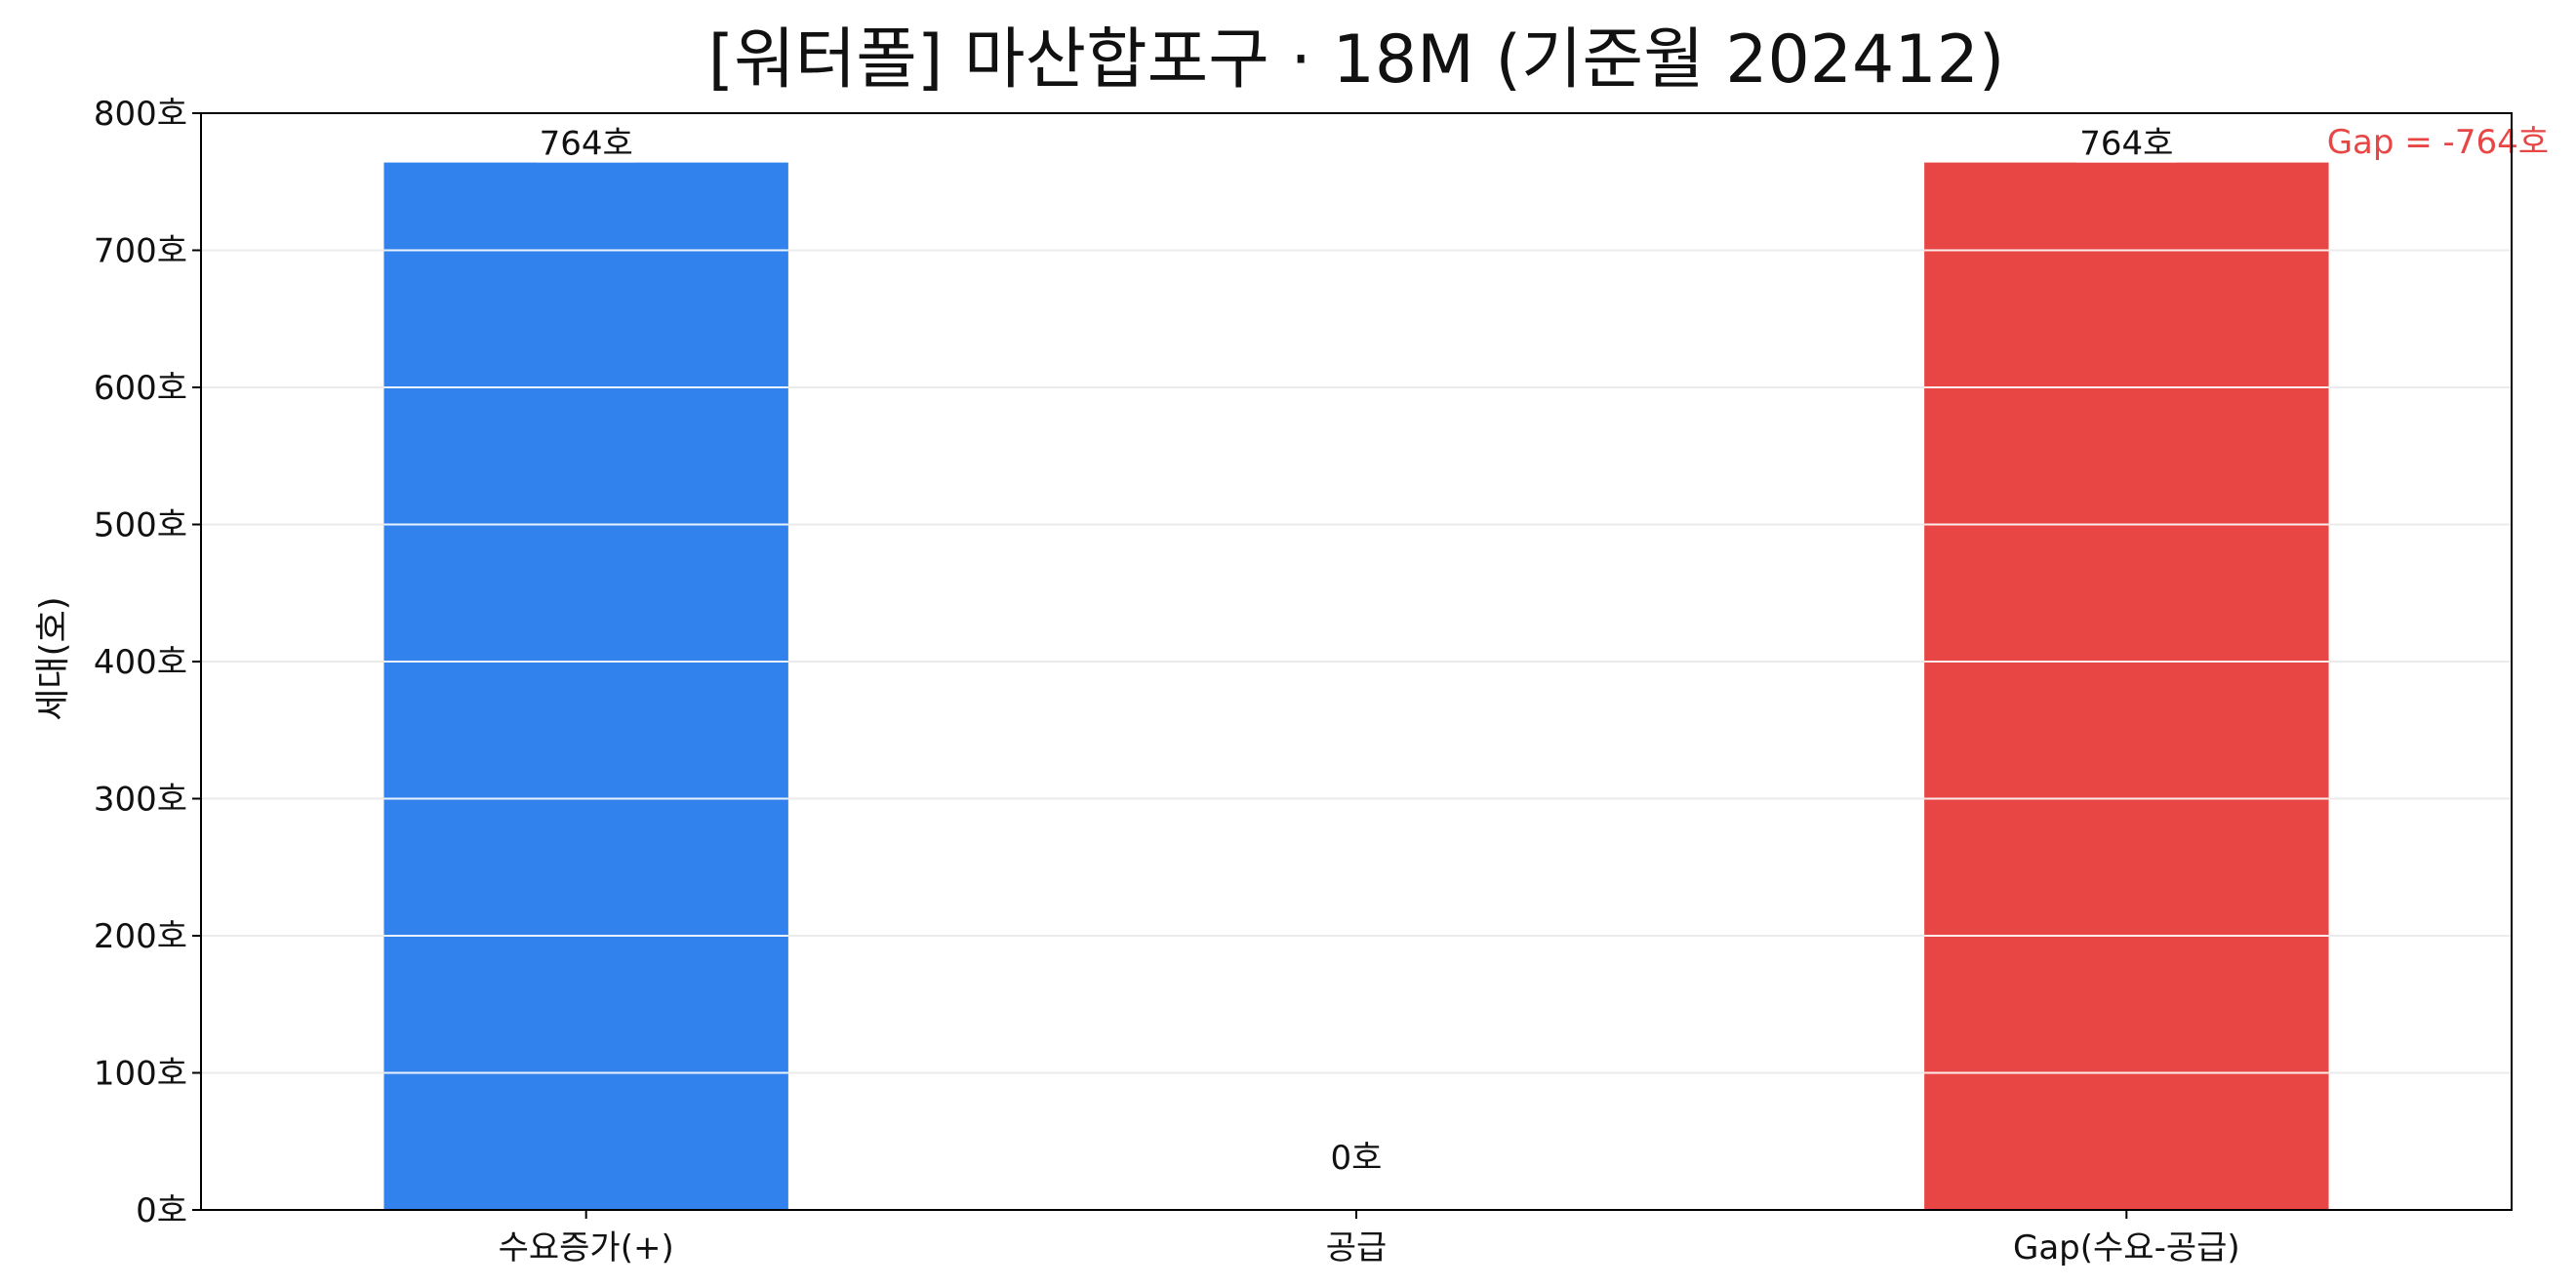  I want to click on x-tick-label: 수요증가(+), so click(586, 1248).